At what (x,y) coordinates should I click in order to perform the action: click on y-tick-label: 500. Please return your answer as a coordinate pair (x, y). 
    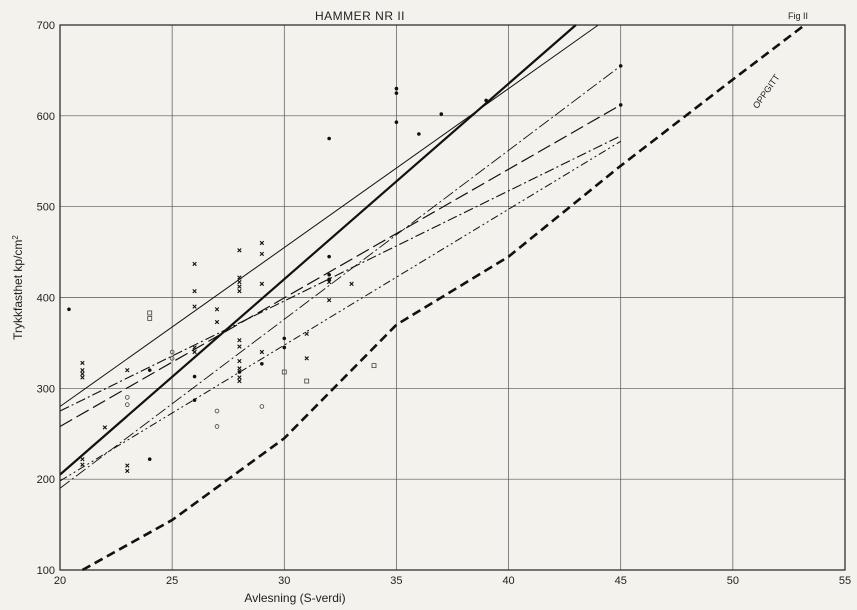
    Looking at the image, I should click on (46, 208).